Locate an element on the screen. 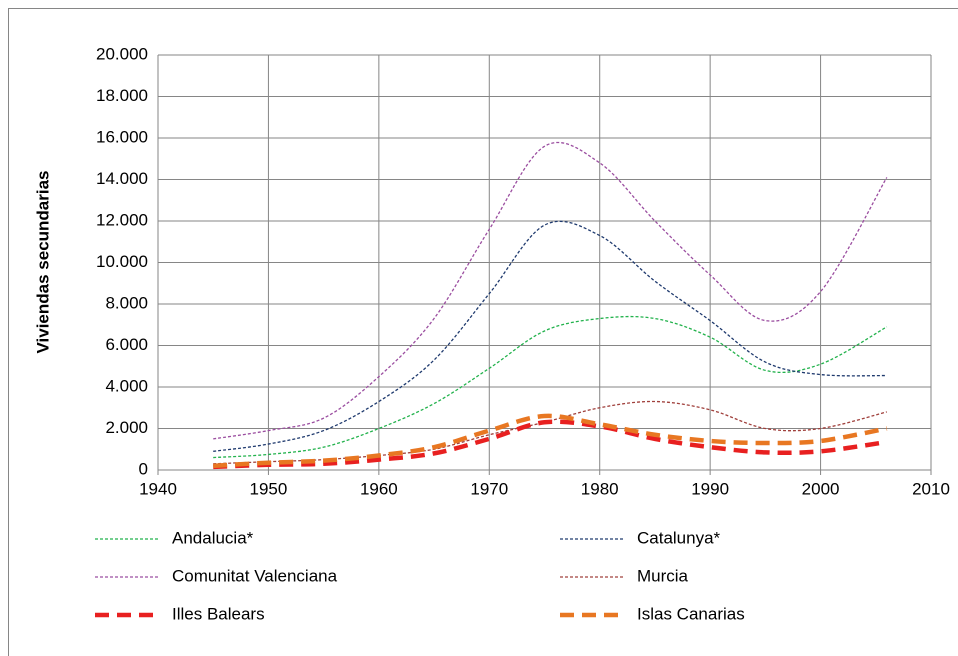  legend-label: Islas Canarias is located at coordinates (691, 613).